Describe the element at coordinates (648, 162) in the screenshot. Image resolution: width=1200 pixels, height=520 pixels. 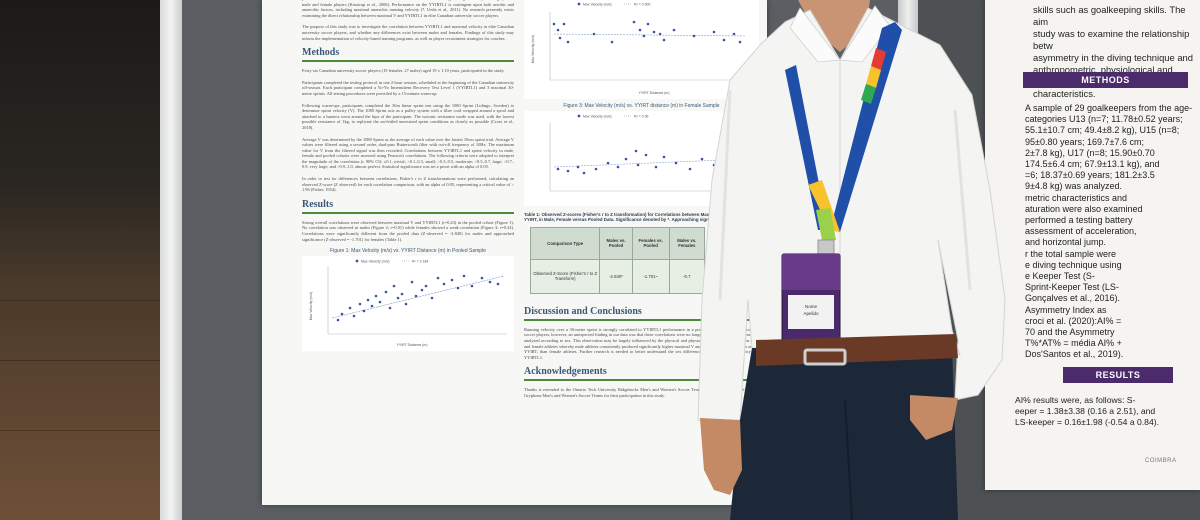
I see `figure-3-points` at that location.